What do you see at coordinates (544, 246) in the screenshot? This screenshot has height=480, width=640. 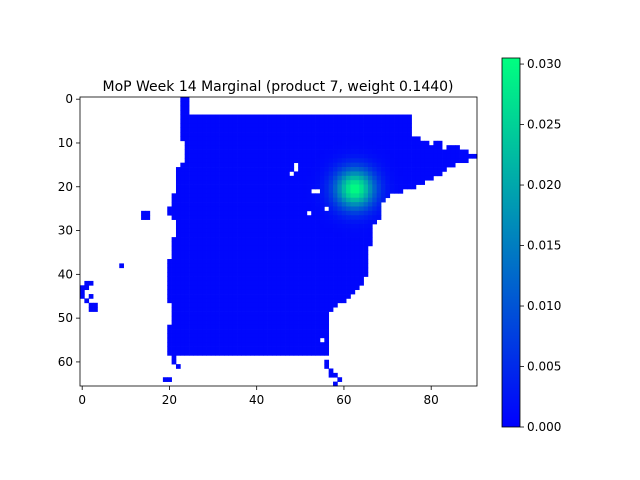 I see `colorbar-tick-label: 0.015` at bounding box center [544, 246].